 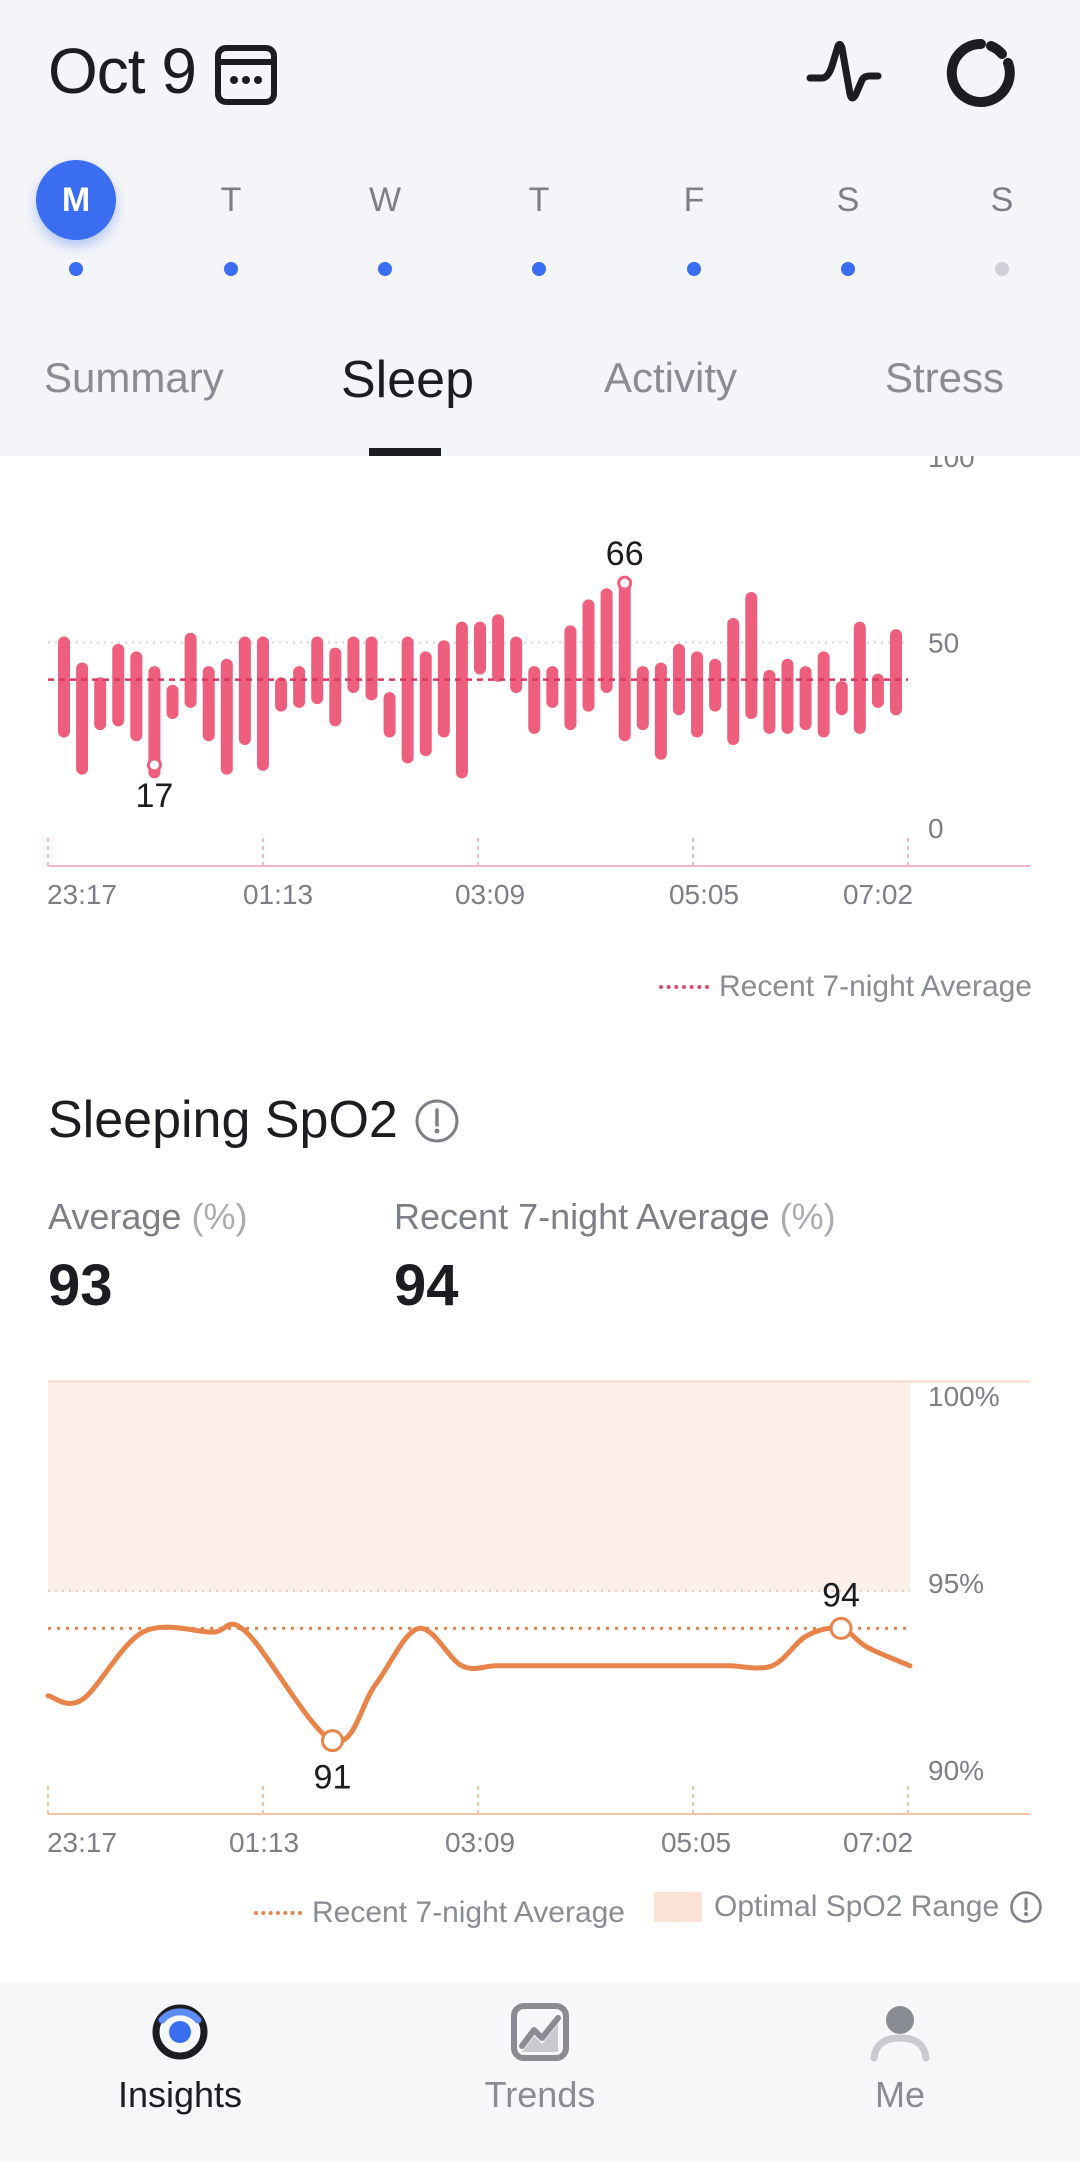 I want to click on trends-icon, so click(x=540, y=2032).